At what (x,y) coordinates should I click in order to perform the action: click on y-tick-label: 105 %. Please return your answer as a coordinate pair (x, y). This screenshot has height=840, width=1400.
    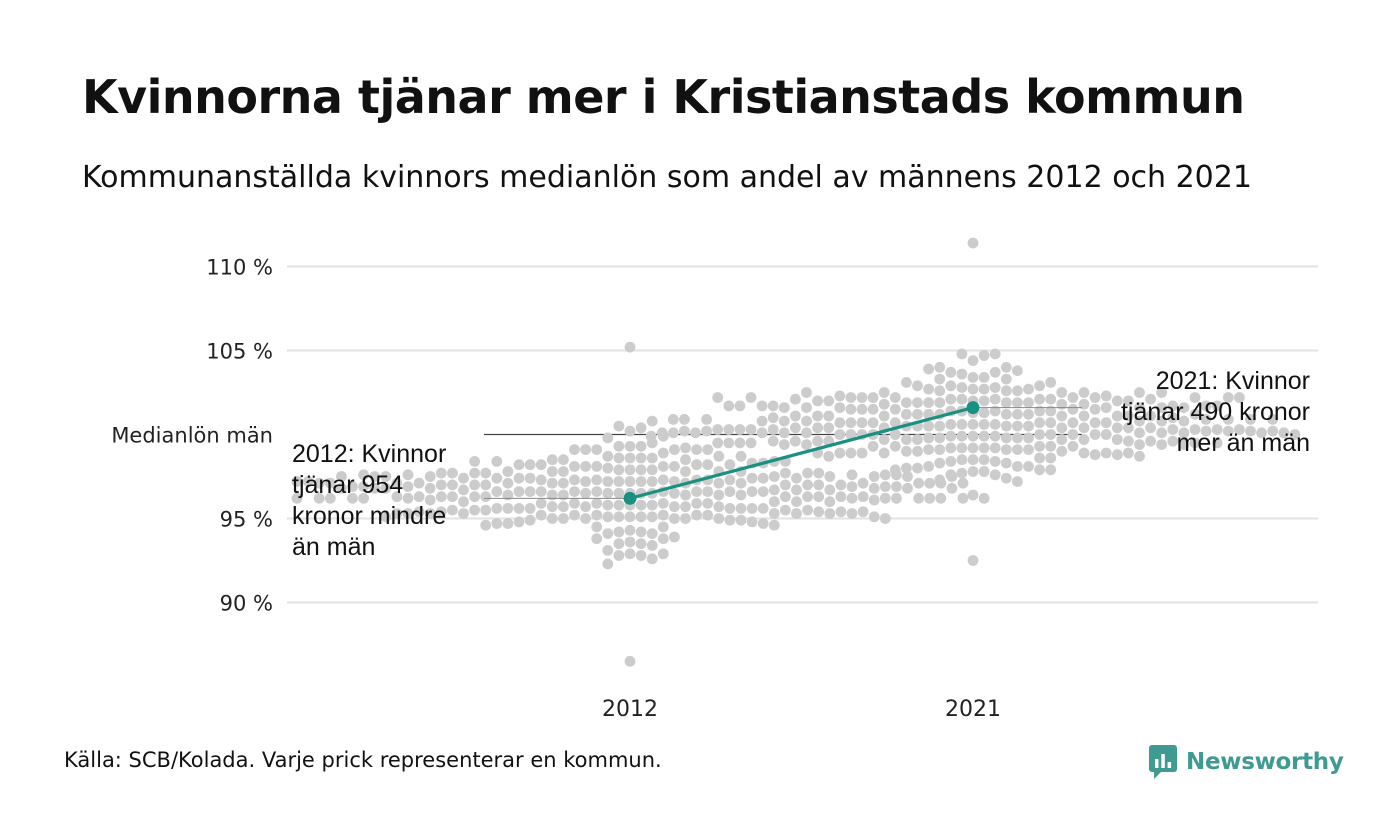
    Looking at the image, I should click on (239, 352).